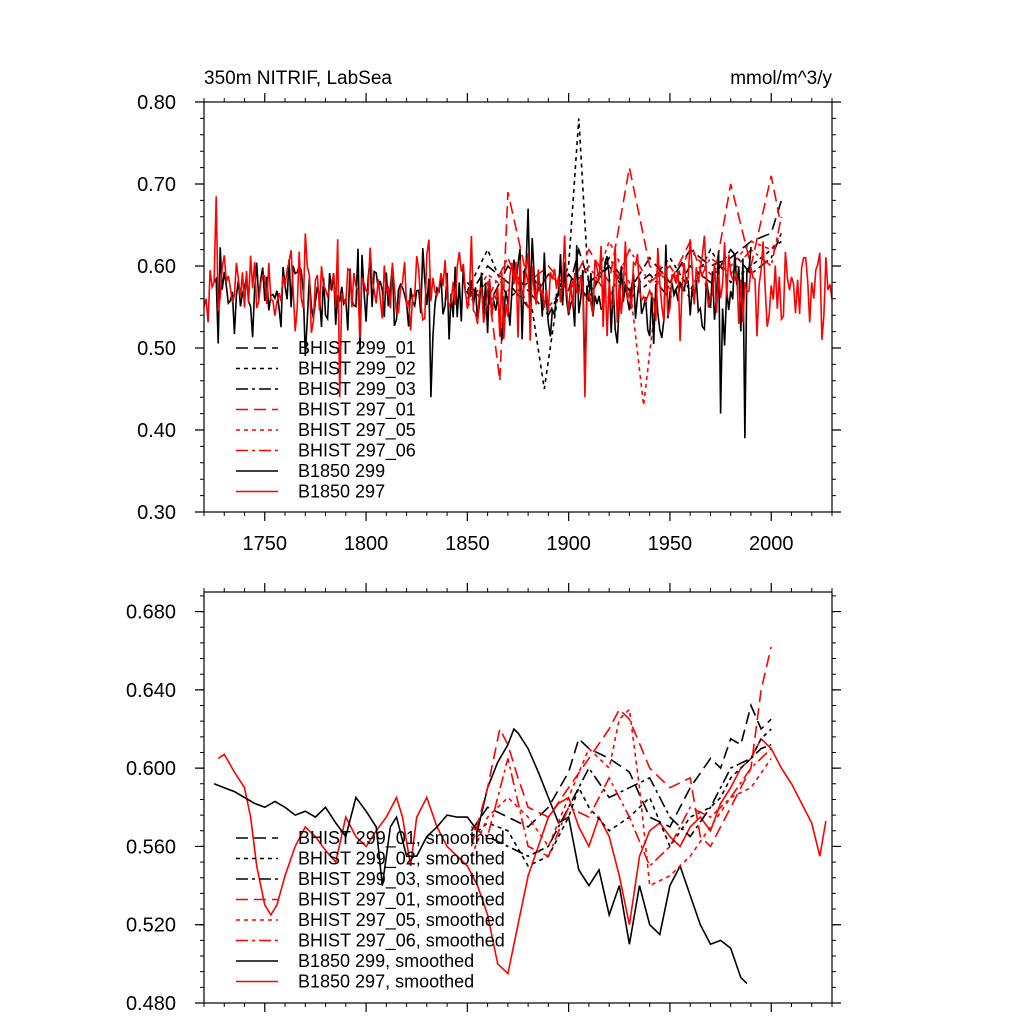 The width and height of the screenshot is (1024, 1024). I want to click on y-tick-label: 0.680, so click(151, 613).